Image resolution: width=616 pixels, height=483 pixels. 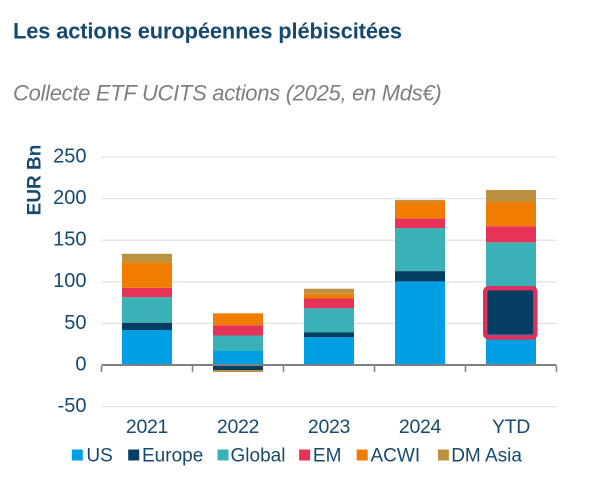 I want to click on svg-text: US, so click(x=99, y=456).